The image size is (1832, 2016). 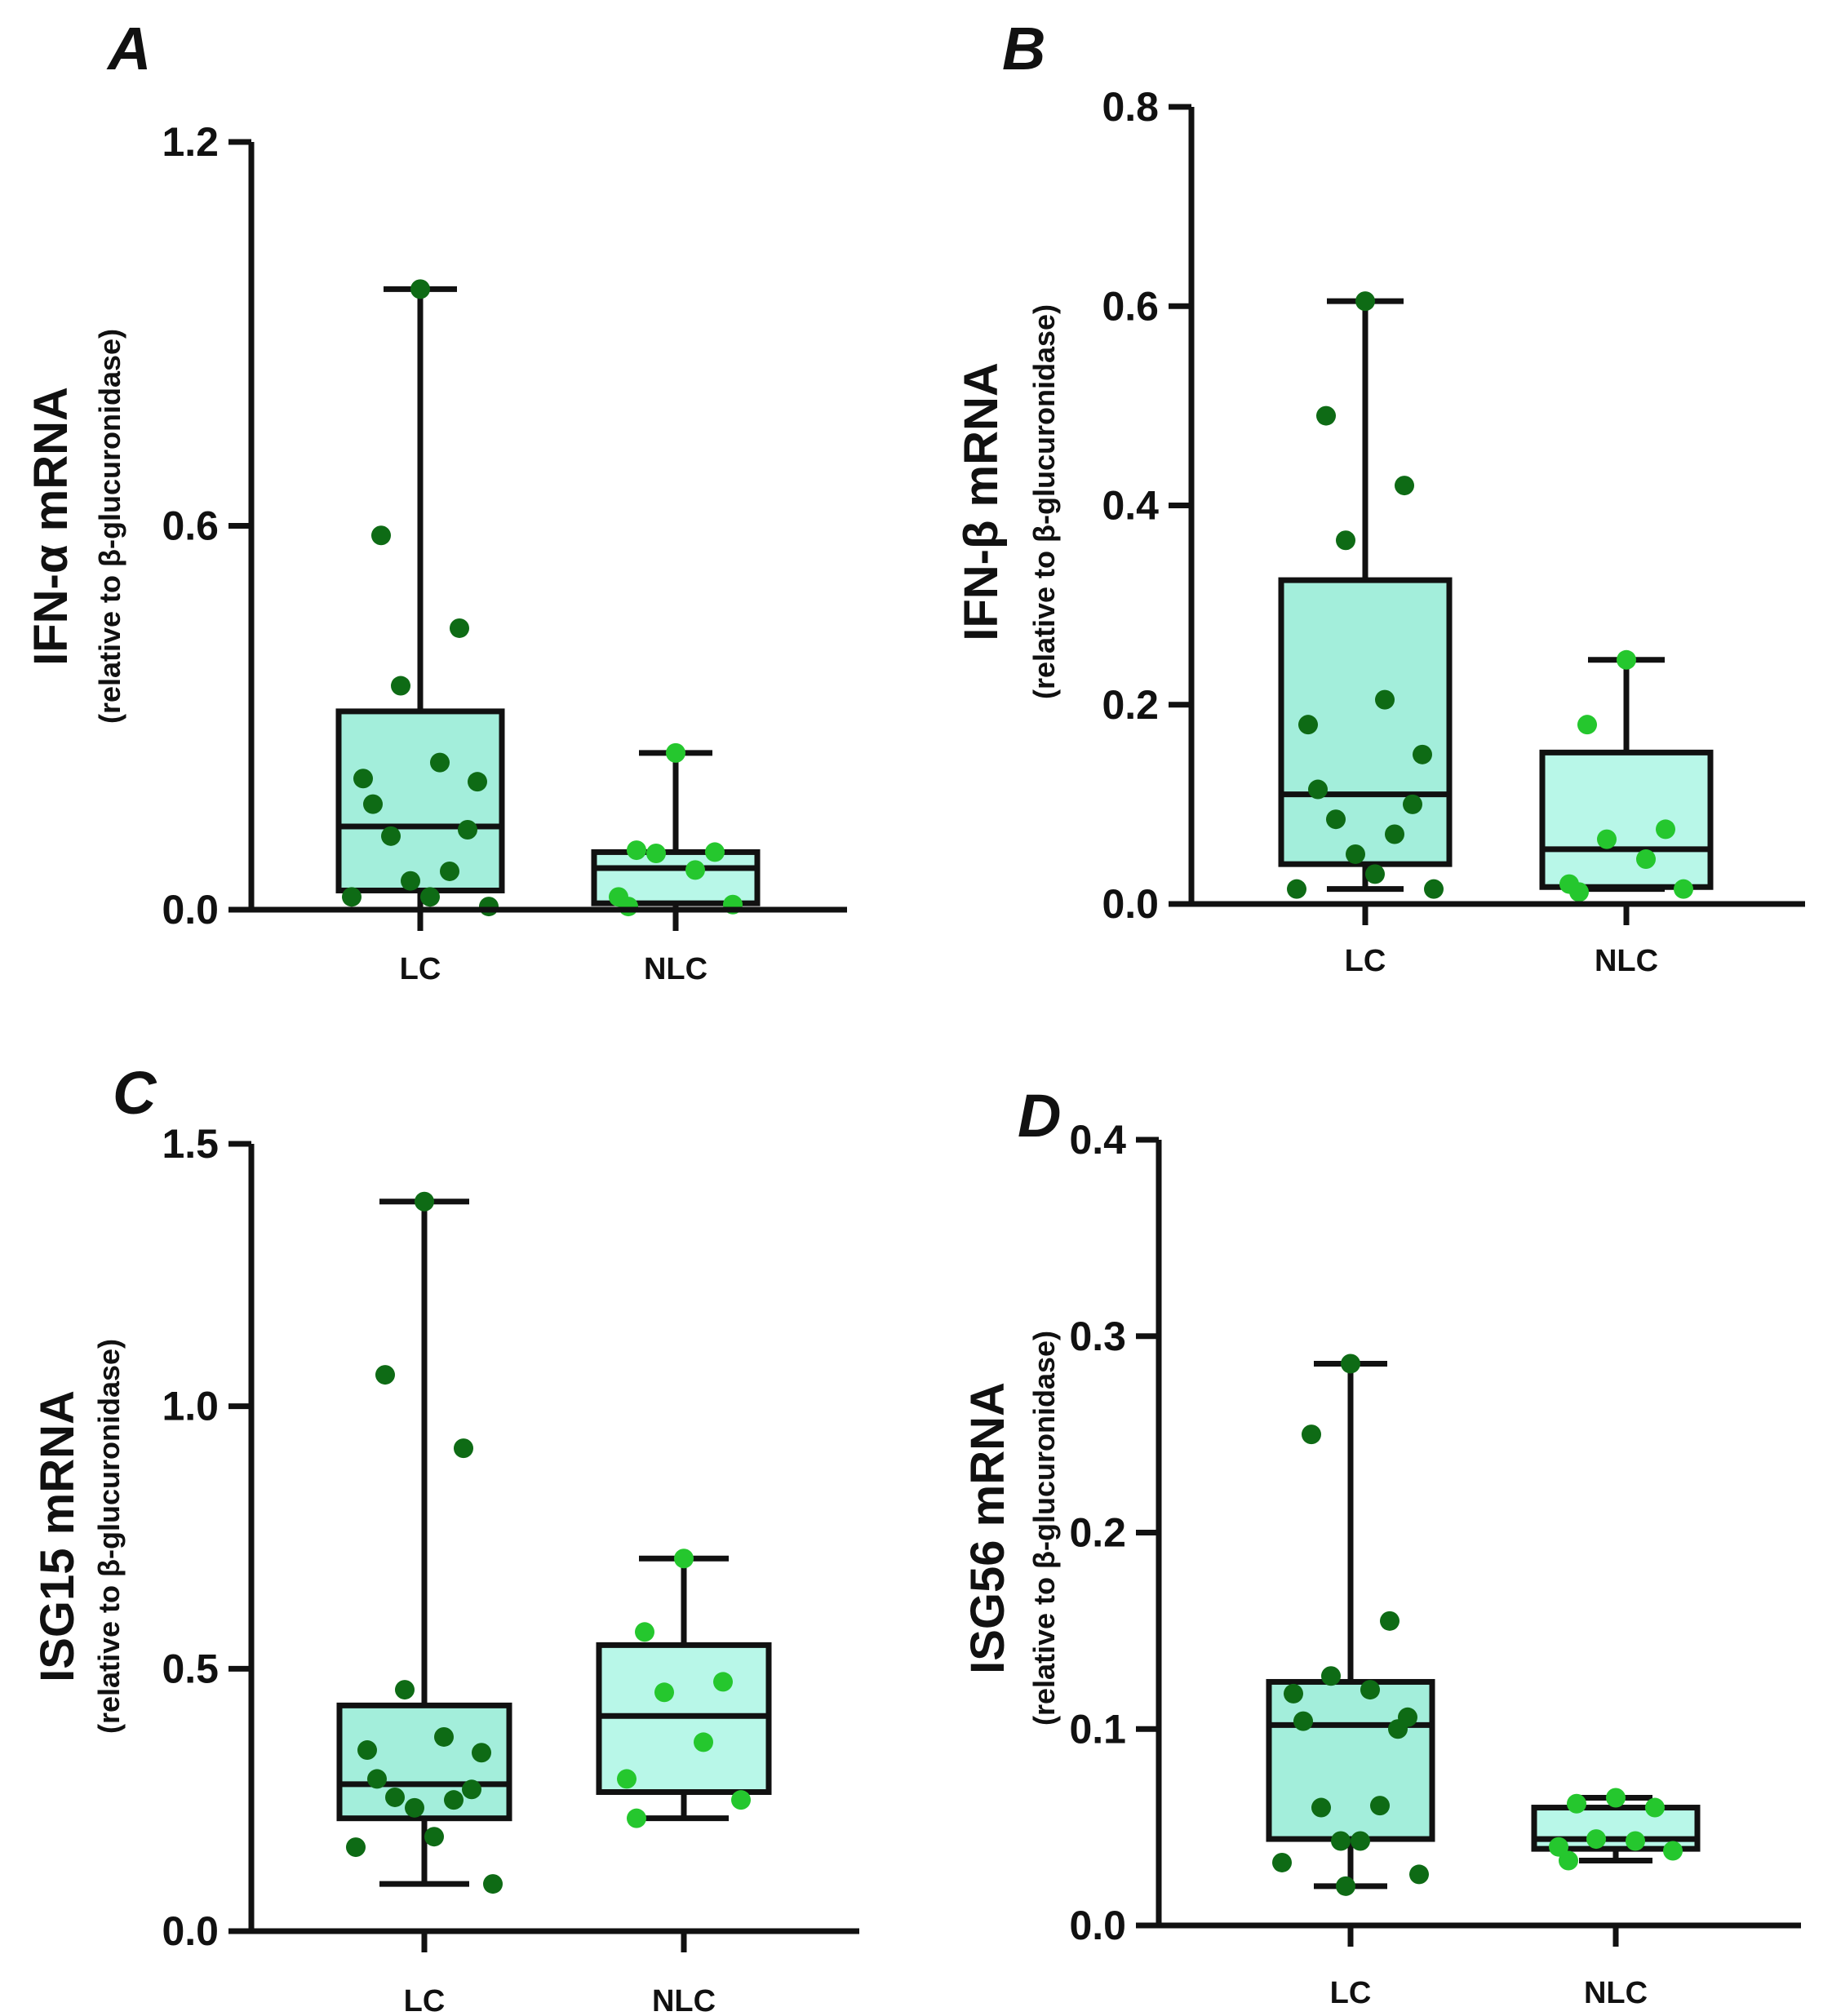 I want to click on y-tick-label: 0.3, so click(x=1097, y=1336).